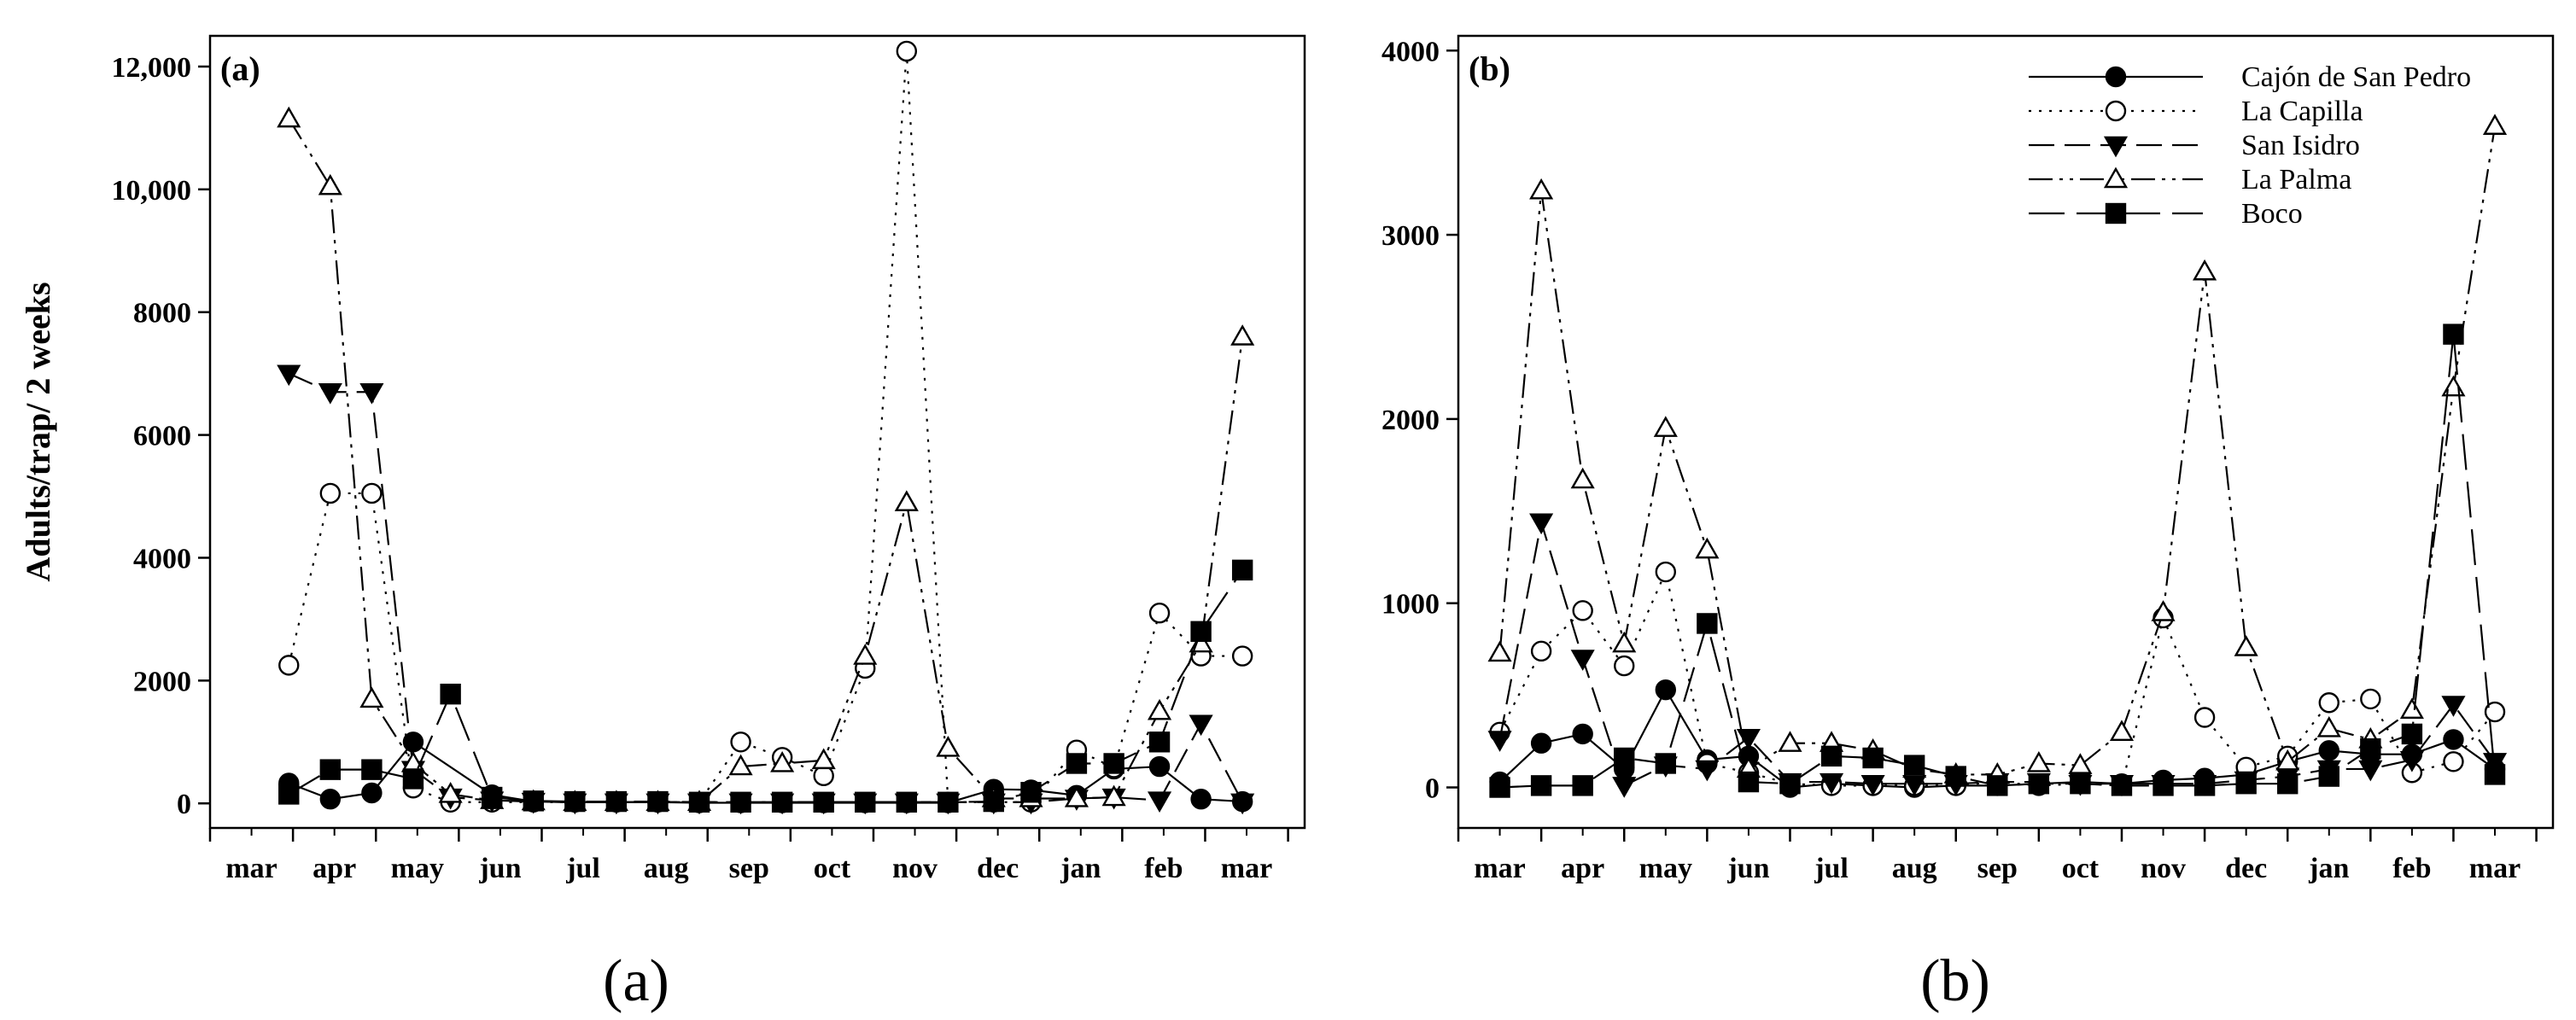 Image resolution: width=2576 pixels, height=1020 pixels. What do you see at coordinates (1489, 69) in the screenshot?
I see `panel-label: (b)` at bounding box center [1489, 69].